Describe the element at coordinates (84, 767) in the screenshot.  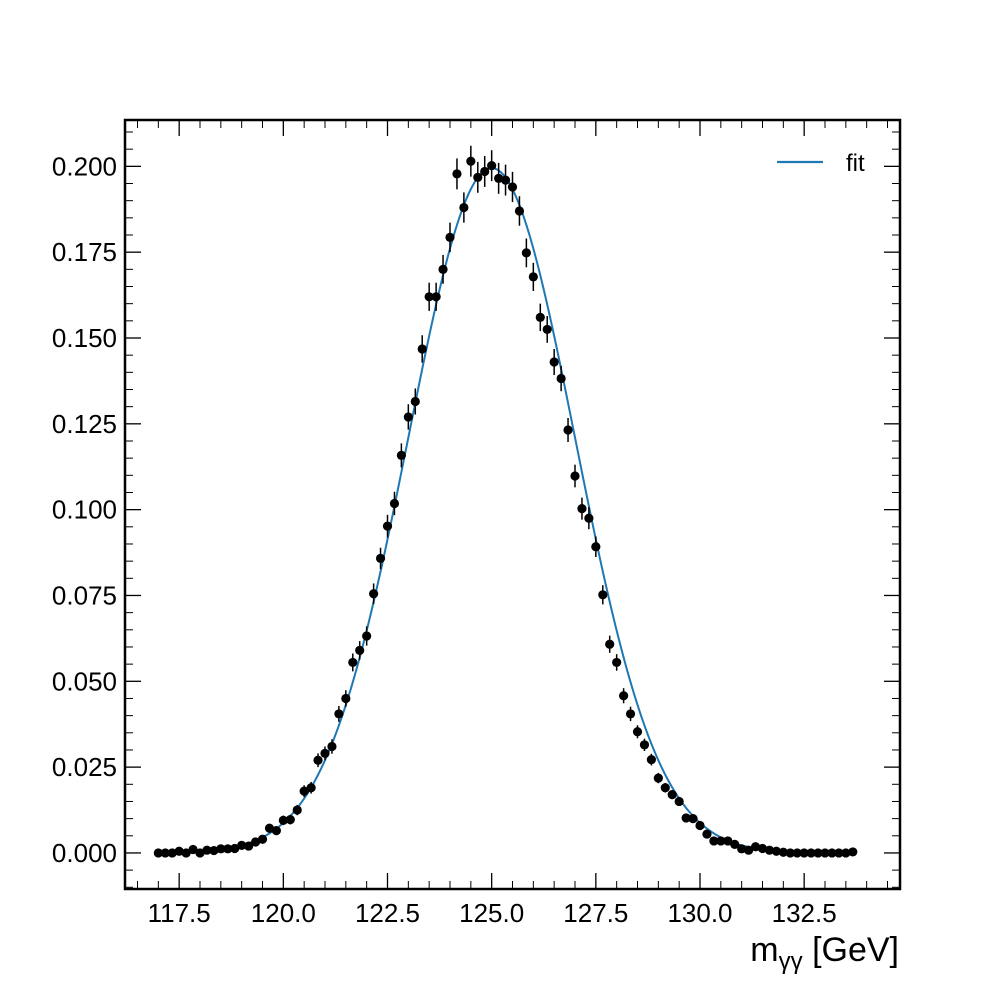
I see `y-tick-label: 0.025` at that location.